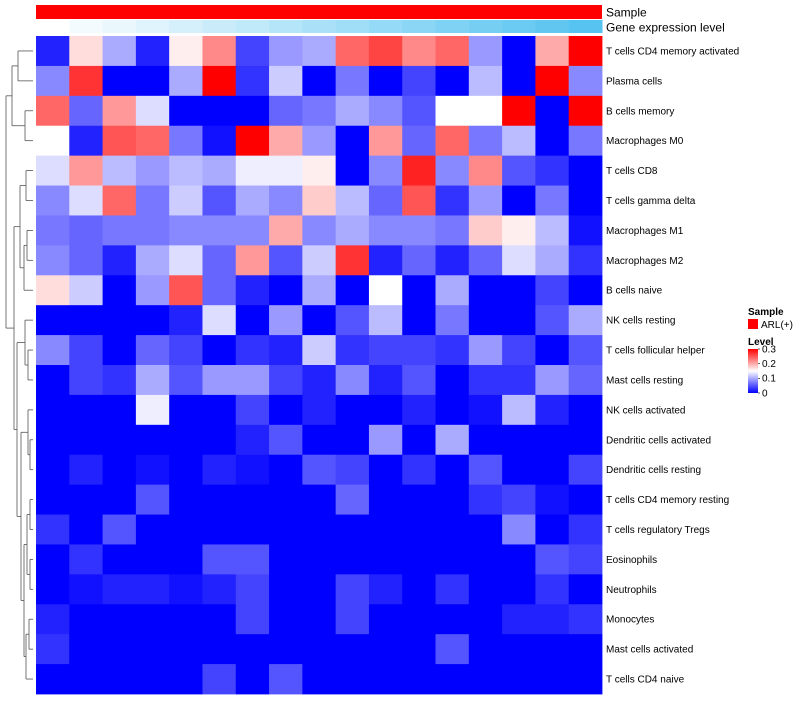 The height and width of the screenshot is (705, 800). What do you see at coordinates (640, 111) in the screenshot?
I see `row-label: B cells memory` at bounding box center [640, 111].